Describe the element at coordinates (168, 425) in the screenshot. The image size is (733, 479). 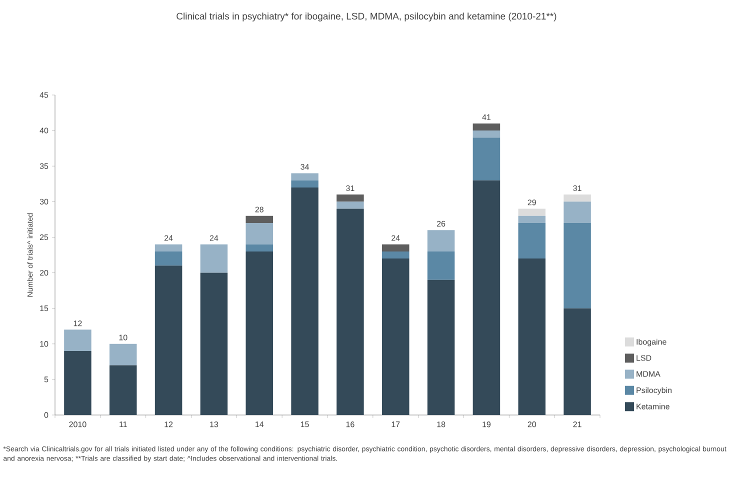
I see `x-tick-label: 12` at that location.